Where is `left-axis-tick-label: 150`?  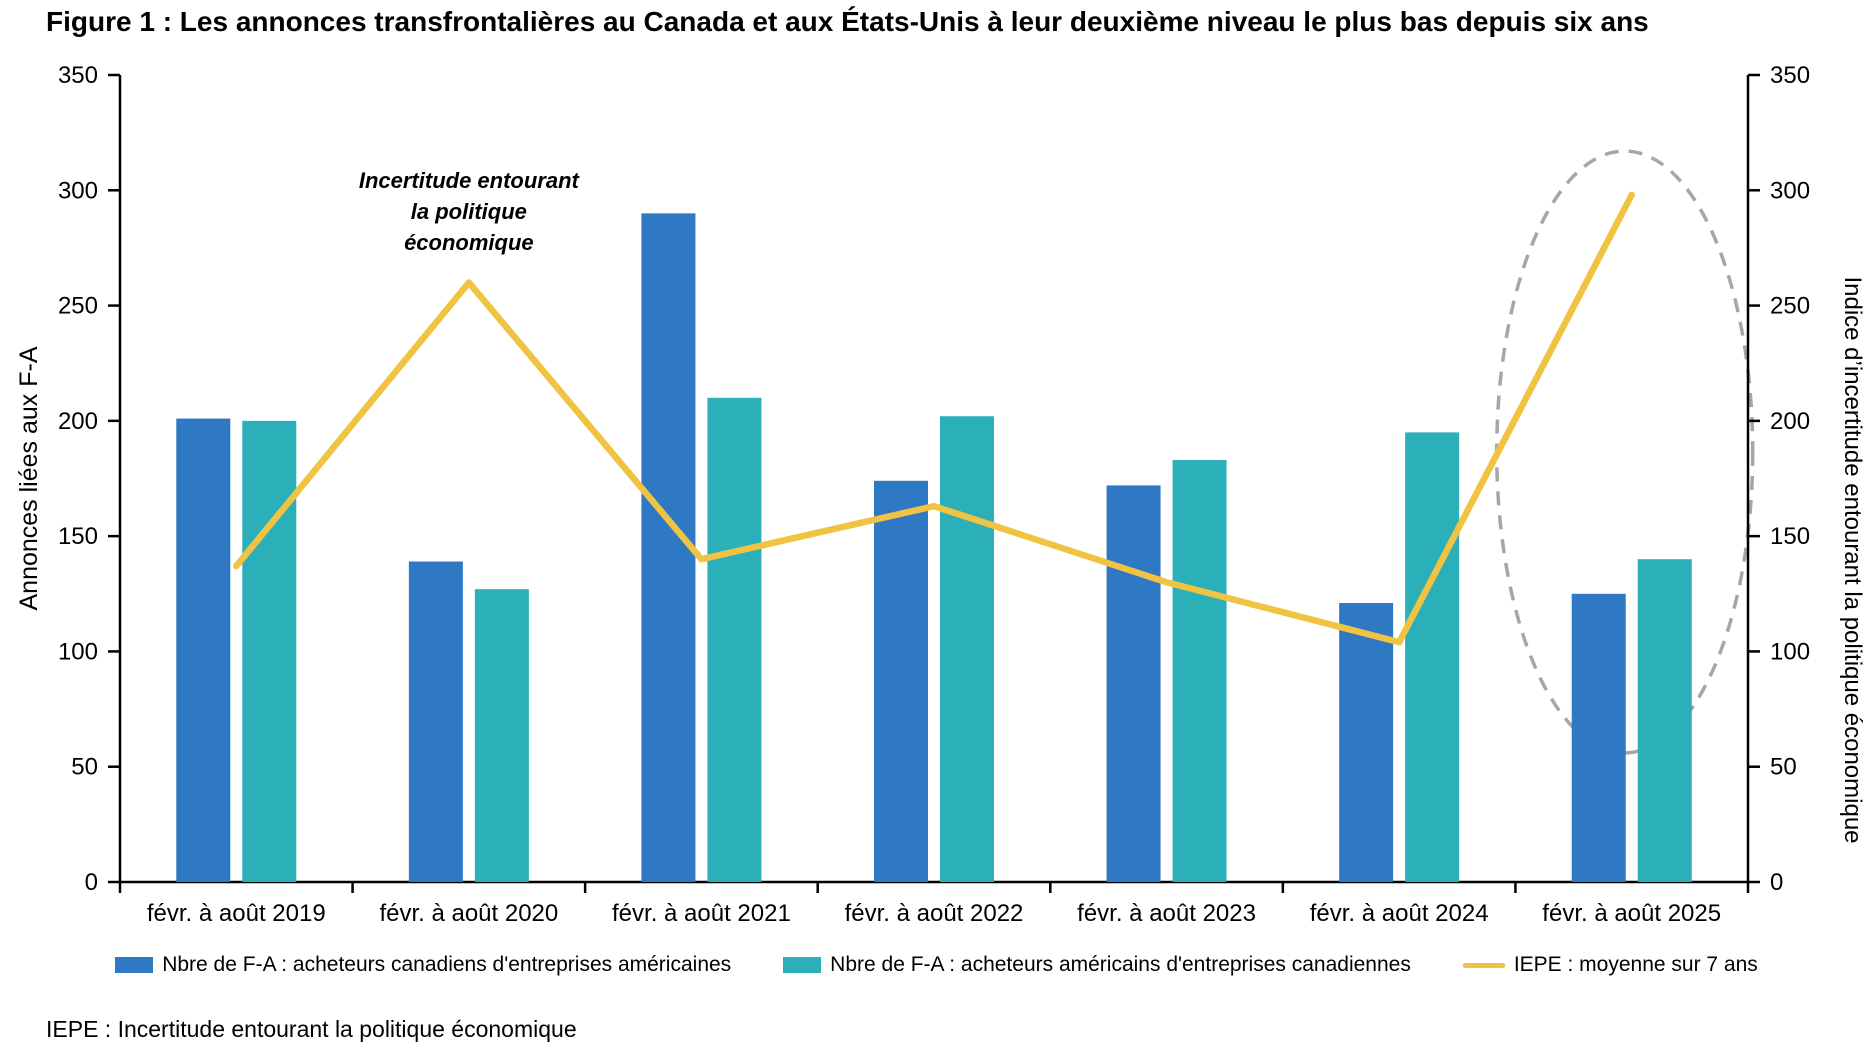 left-axis-tick-label: 150 is located at coordinates (78, 536).